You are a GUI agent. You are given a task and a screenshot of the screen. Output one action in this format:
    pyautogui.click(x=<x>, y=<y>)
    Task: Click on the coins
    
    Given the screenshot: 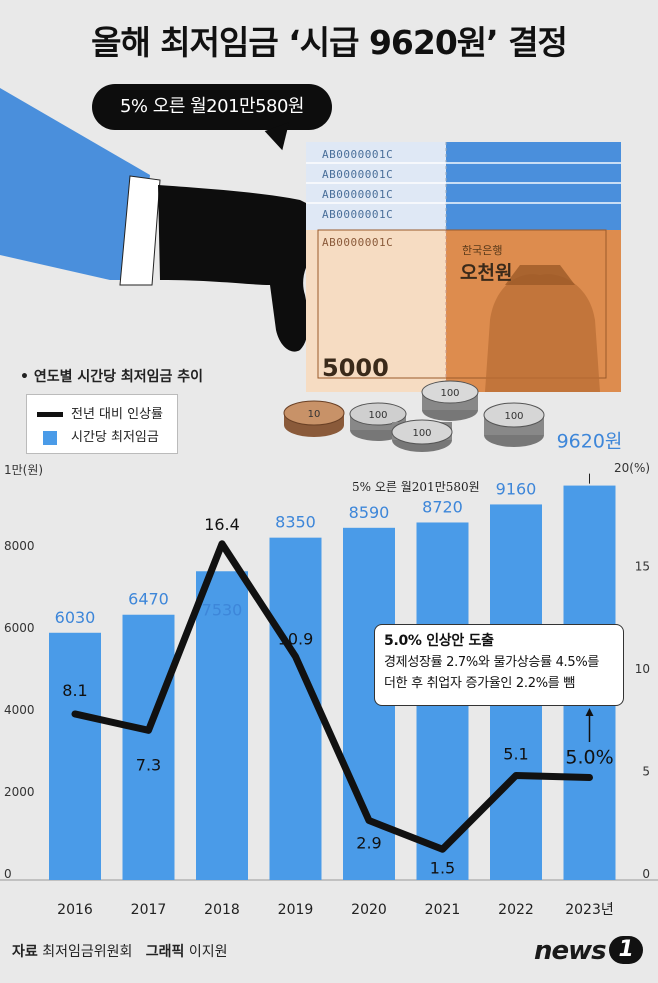 What is the action you would take?
    pyautogui.click(x=414, y=416)
    